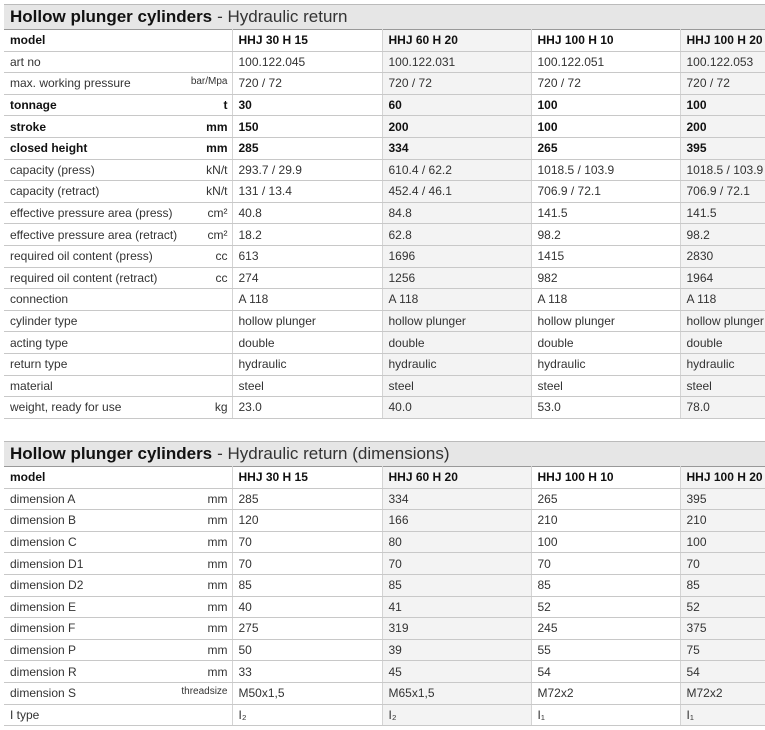  I want to click on row-label: dimension F, so click(43, 628).